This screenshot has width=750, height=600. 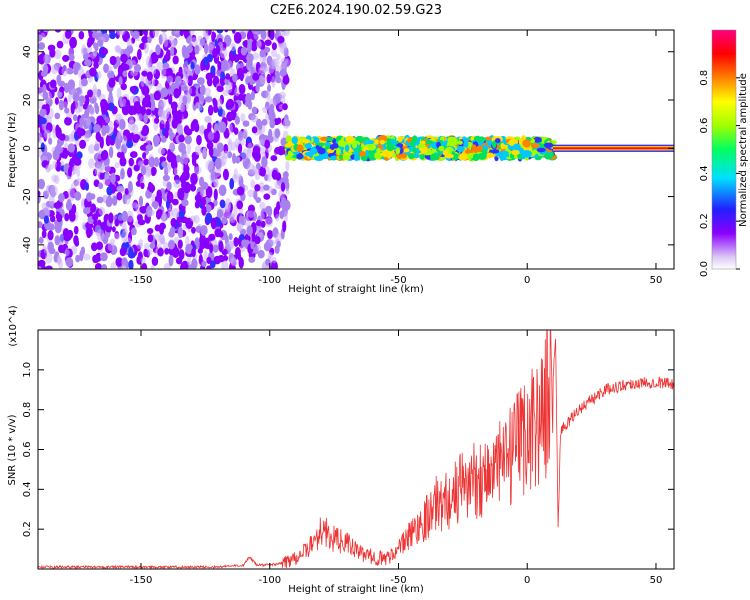 I want to click on spectrogram-xtick-label: 0, so click(x=527, y=280).